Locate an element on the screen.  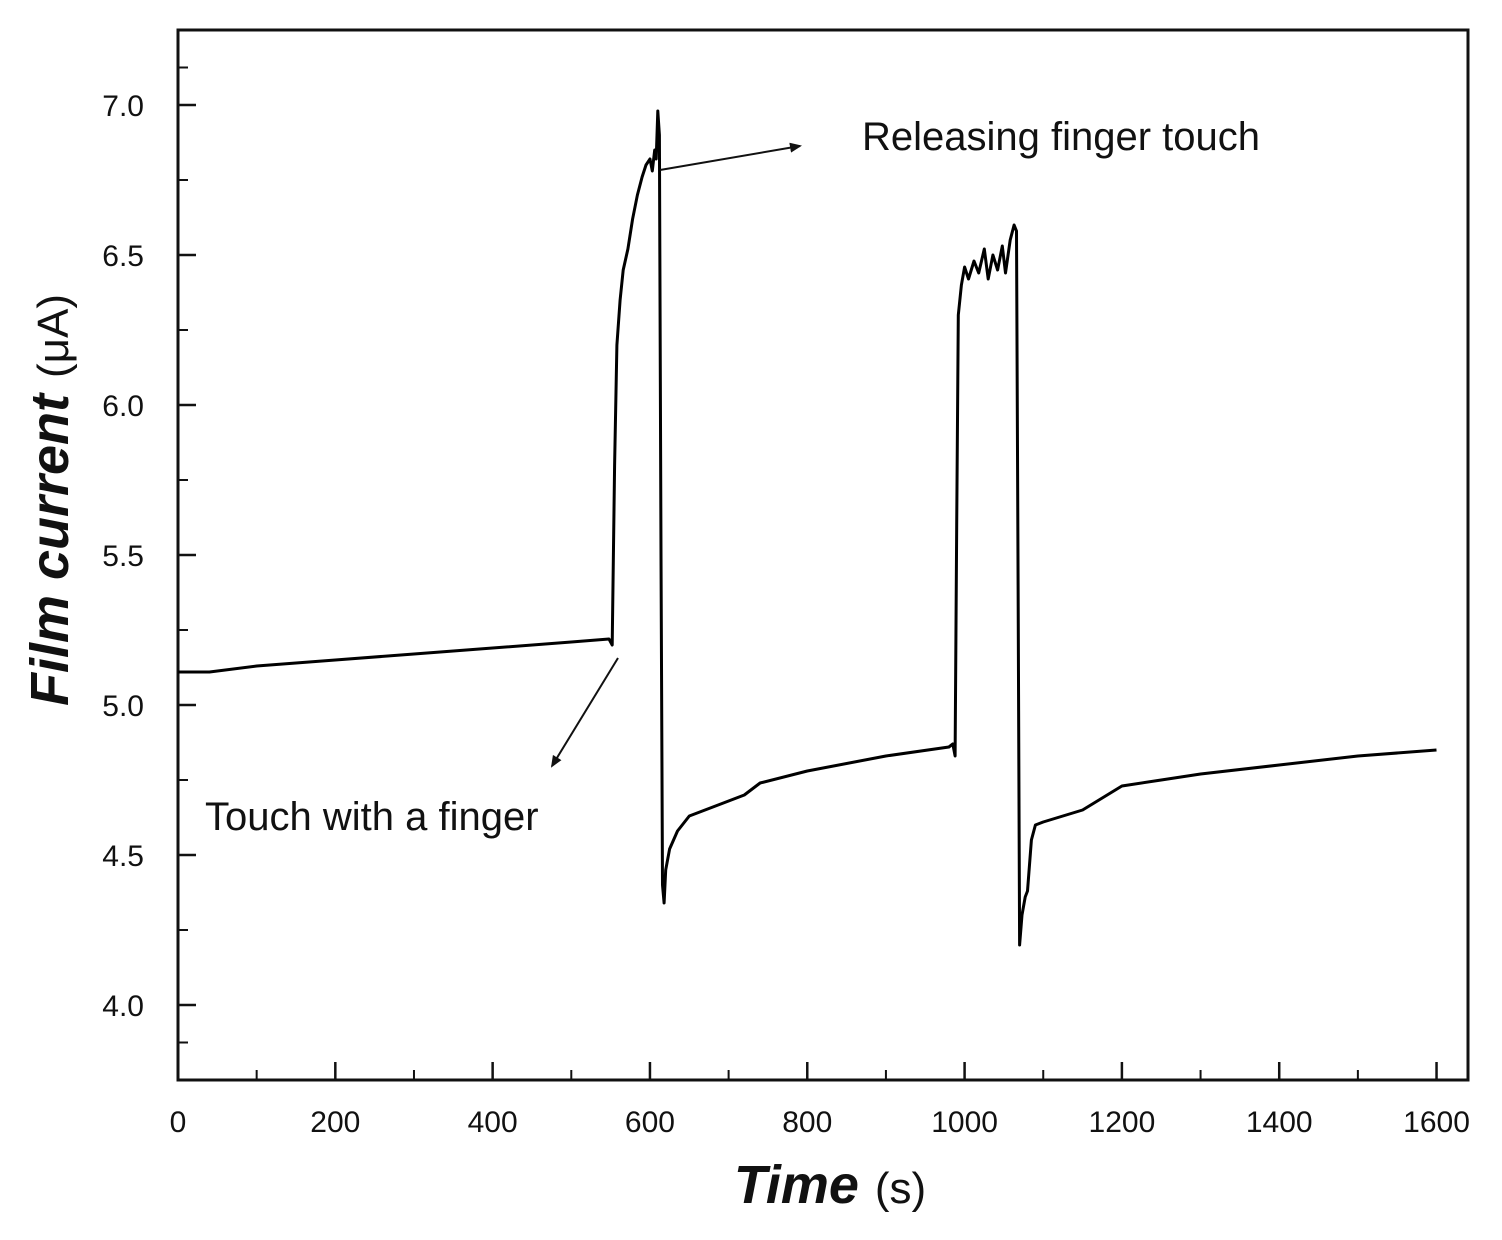
x-axis-title-unit: (s) is located at coordinates (900, 1188).